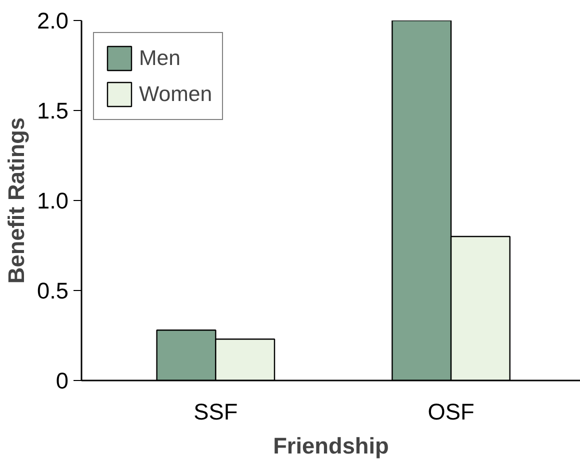 This screenshot has width=580, height=461. Describe the element at coordinates (175, 94) in the screenshot. I see `legend-label: Women` at that location.